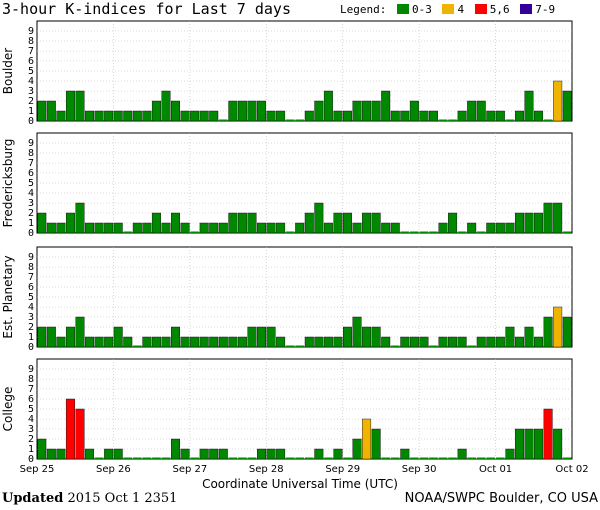  What do you see at coordinates (8, 296) in the screenshot?
I see `panel-label: Est. Planetary` at bounding box center [8, 296].